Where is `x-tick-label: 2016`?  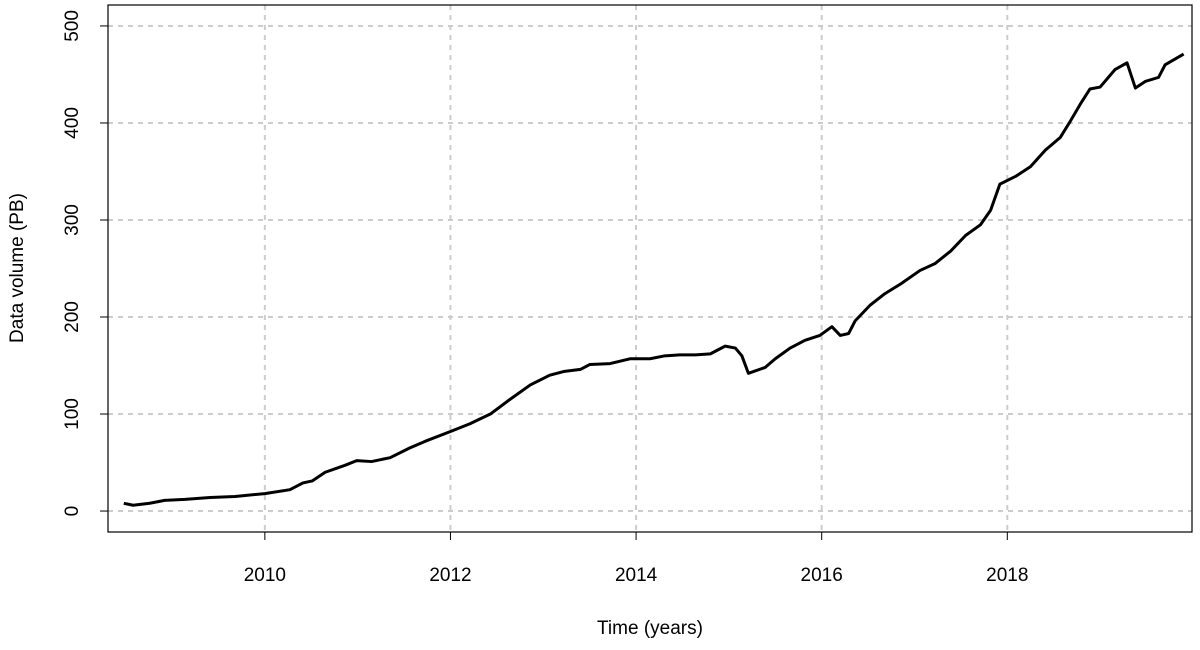 x-tick-label: 2016 is located at coordinates (822, 575).